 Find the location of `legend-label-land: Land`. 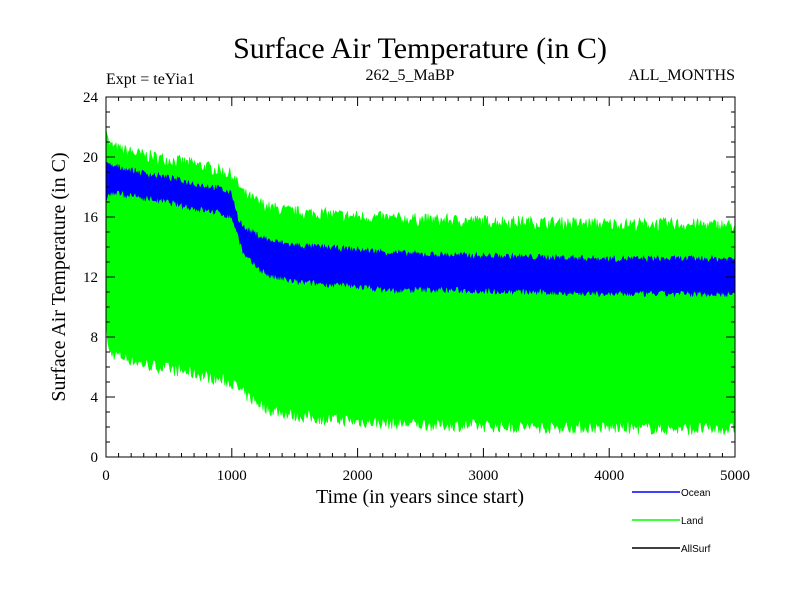

legend-label-land: Land is located at coordinates (692, 521).